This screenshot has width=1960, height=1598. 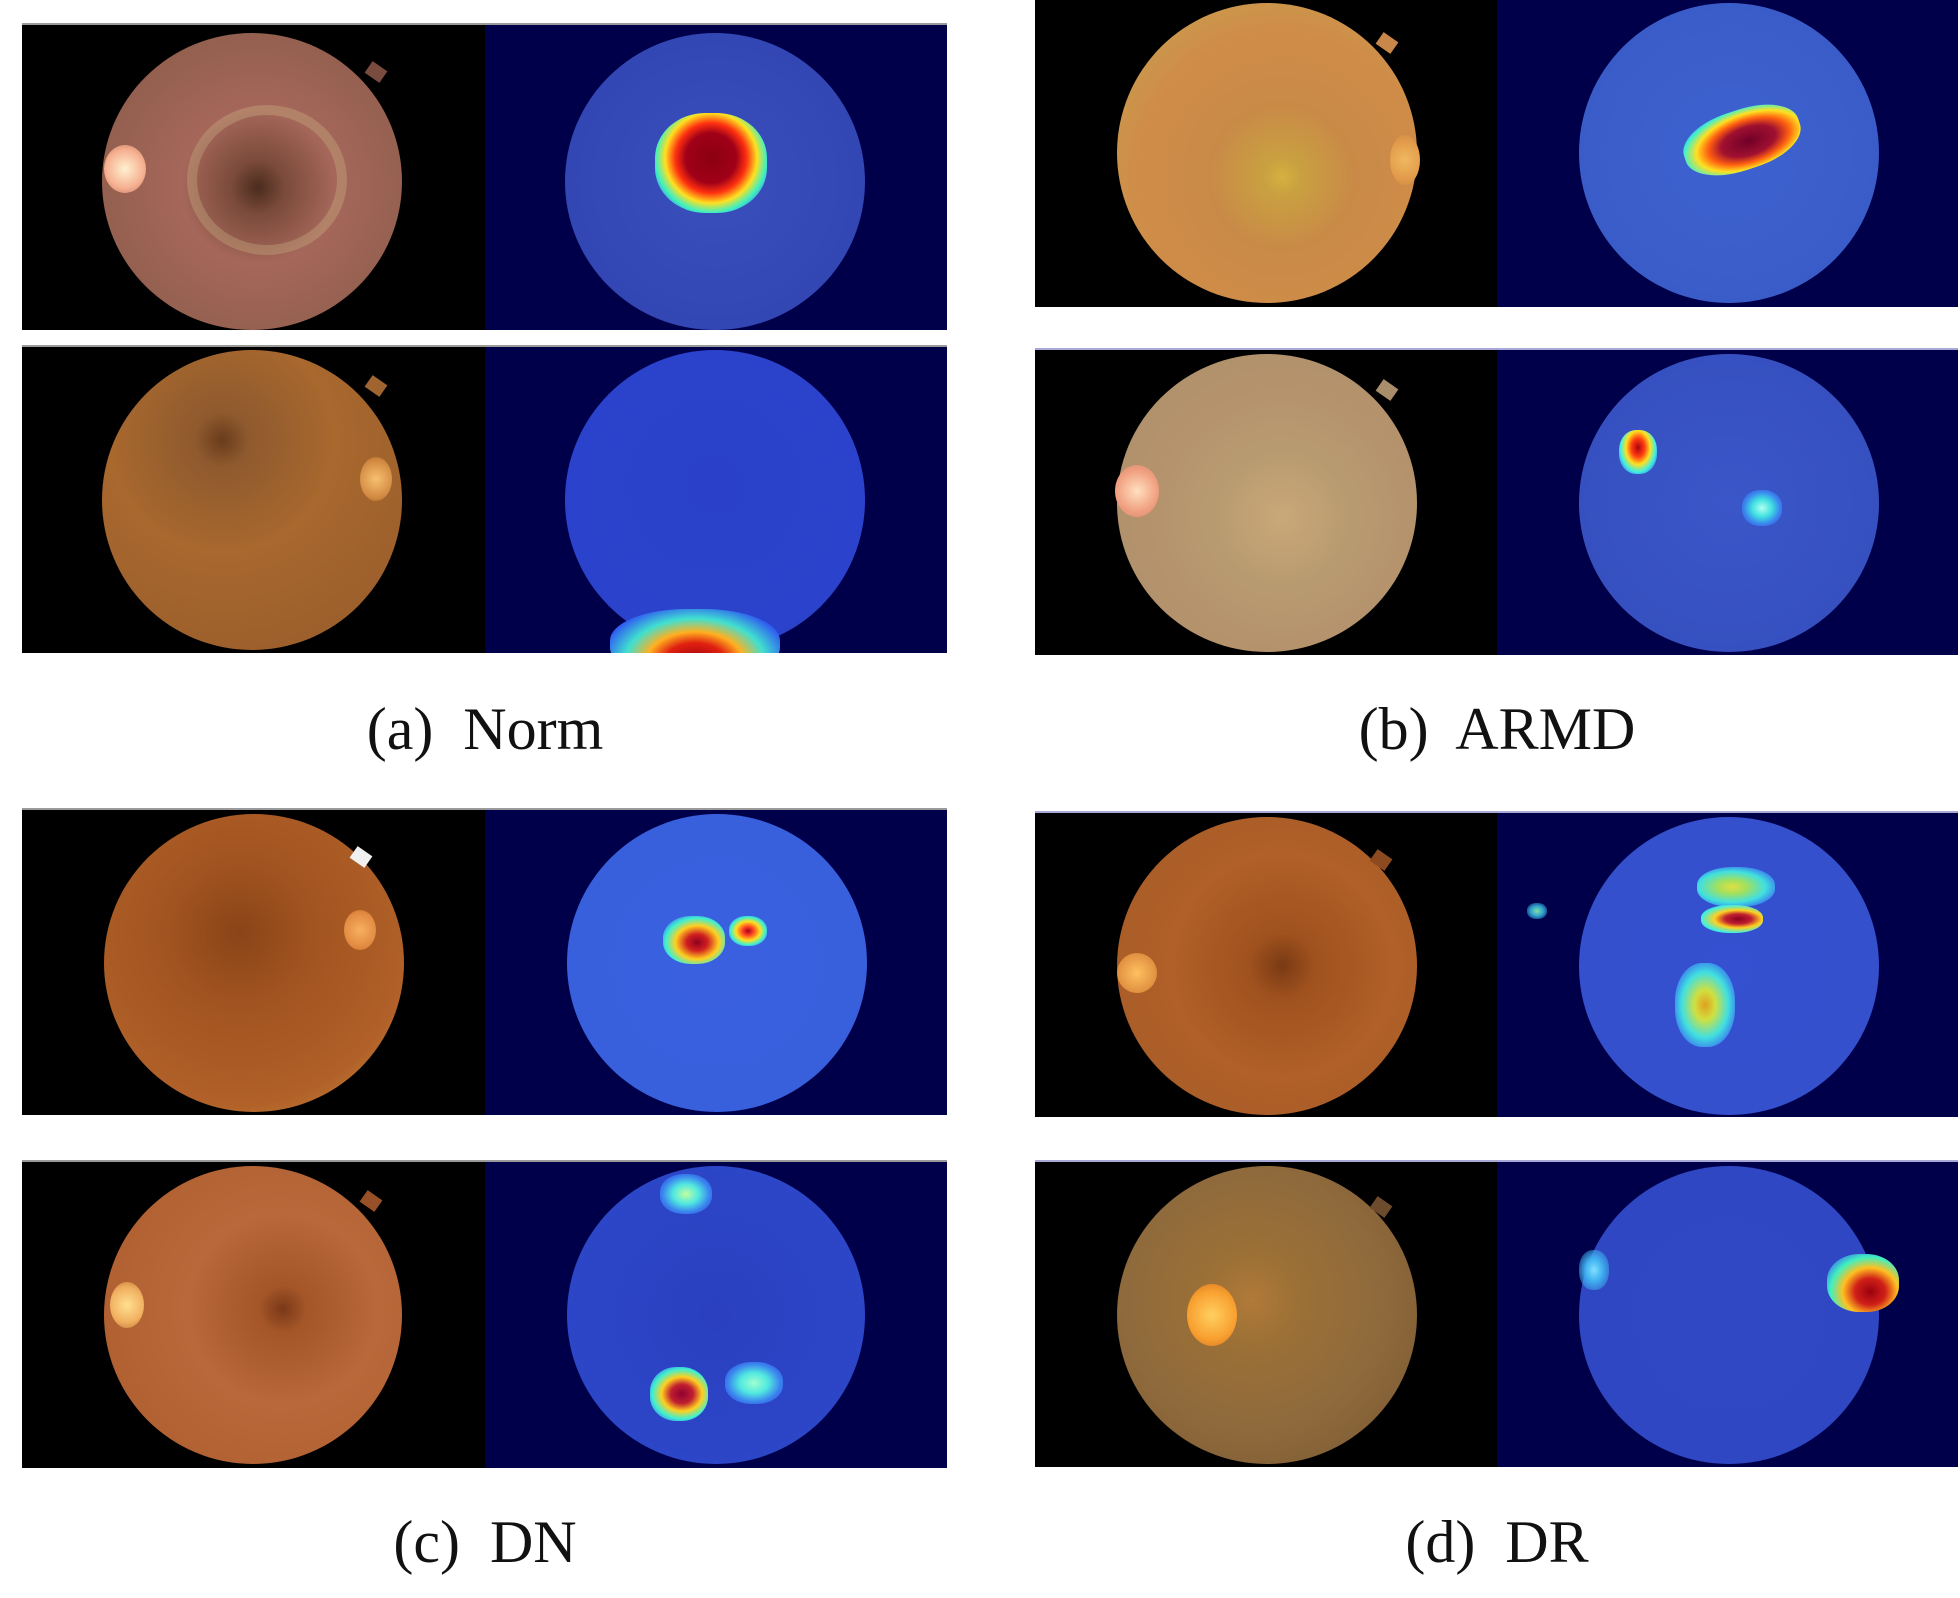 I want to click on caption-d: (d) DR, so click(x=1497, y=1542).